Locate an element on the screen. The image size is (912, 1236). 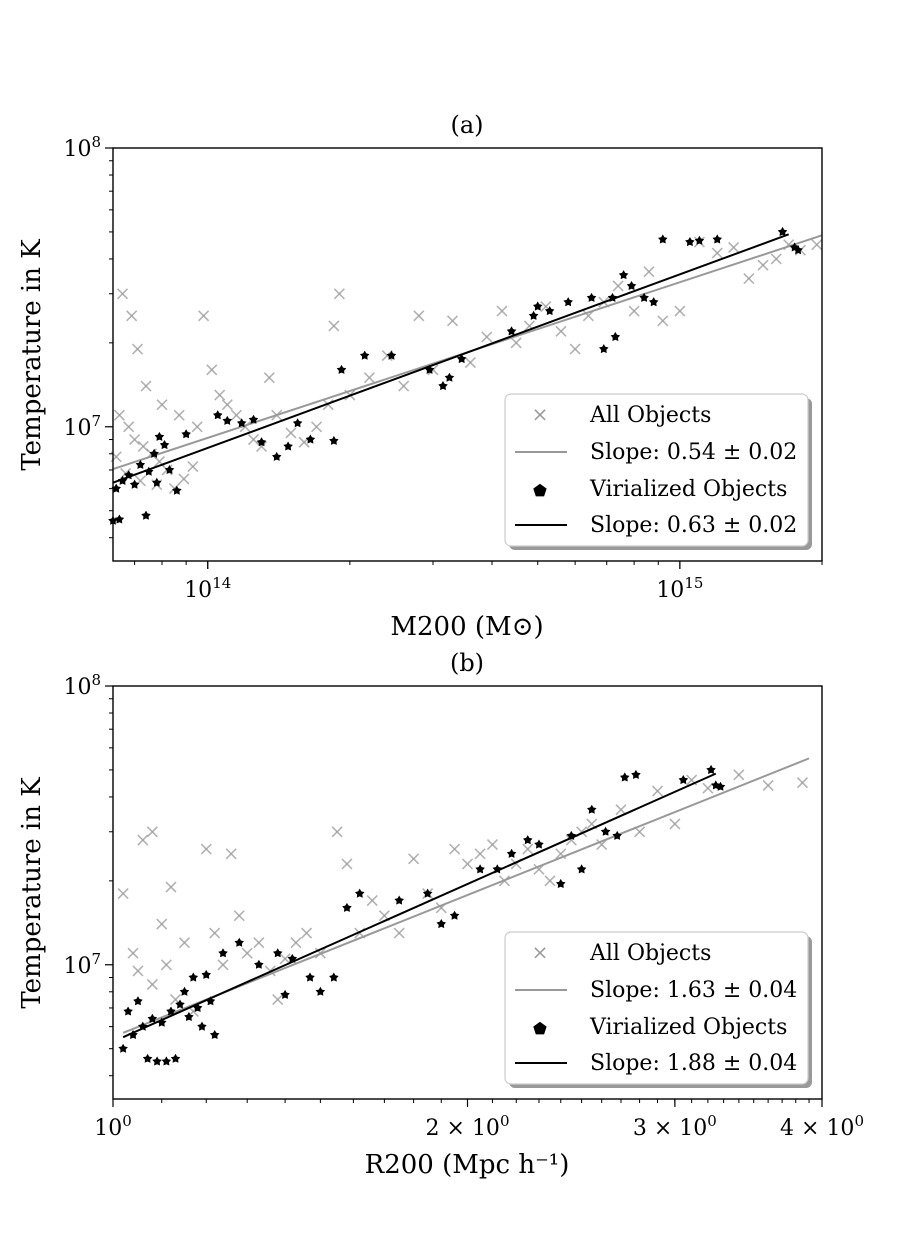
panel-b-legend-allobjects-label: All Objects is located at coordinates (650, 953).